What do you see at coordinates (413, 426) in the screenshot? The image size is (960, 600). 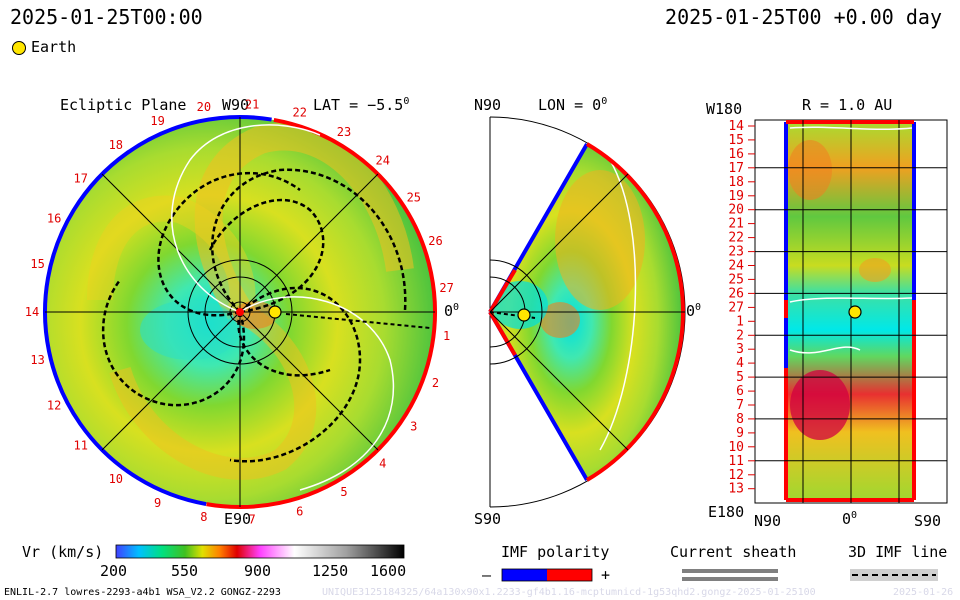 I see `ecliptic-sector-3: 3` at bounding box center [413, 426].